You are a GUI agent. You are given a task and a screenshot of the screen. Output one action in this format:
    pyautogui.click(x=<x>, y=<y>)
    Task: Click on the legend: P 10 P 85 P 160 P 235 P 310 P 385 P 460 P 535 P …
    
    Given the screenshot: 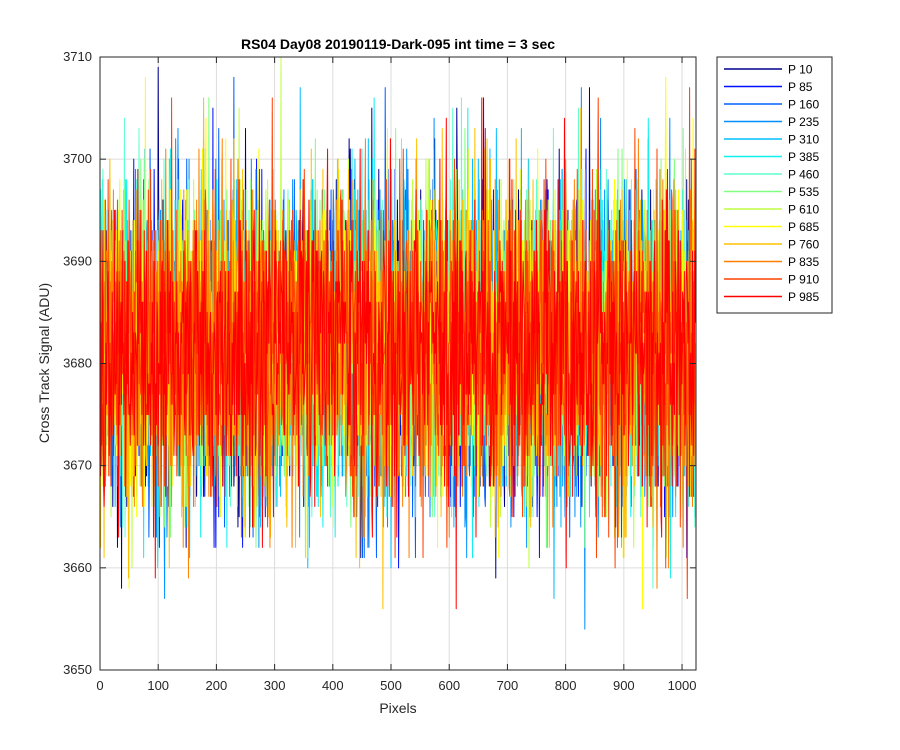 What is the action you would take?
    pyautogui.click(x=774, y=185)
    